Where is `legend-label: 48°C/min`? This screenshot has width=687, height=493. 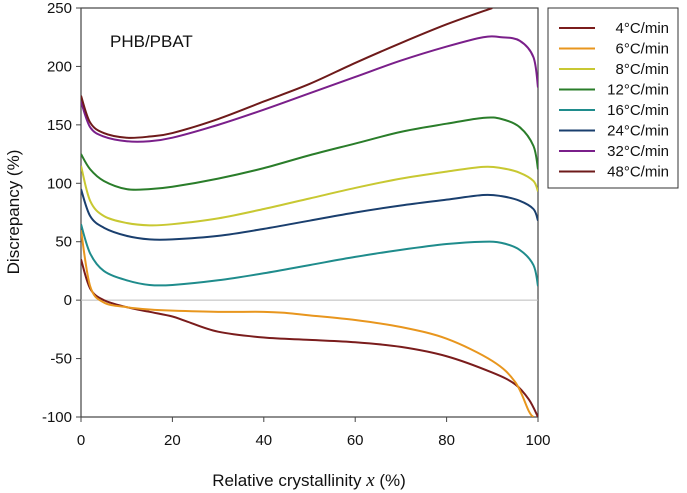
legend-label: 48°C/min is located at coordinates (638, 172).